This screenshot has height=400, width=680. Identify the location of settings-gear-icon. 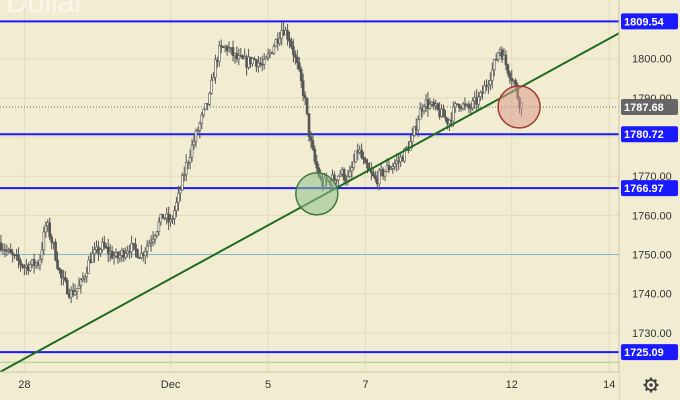
(651, 385).